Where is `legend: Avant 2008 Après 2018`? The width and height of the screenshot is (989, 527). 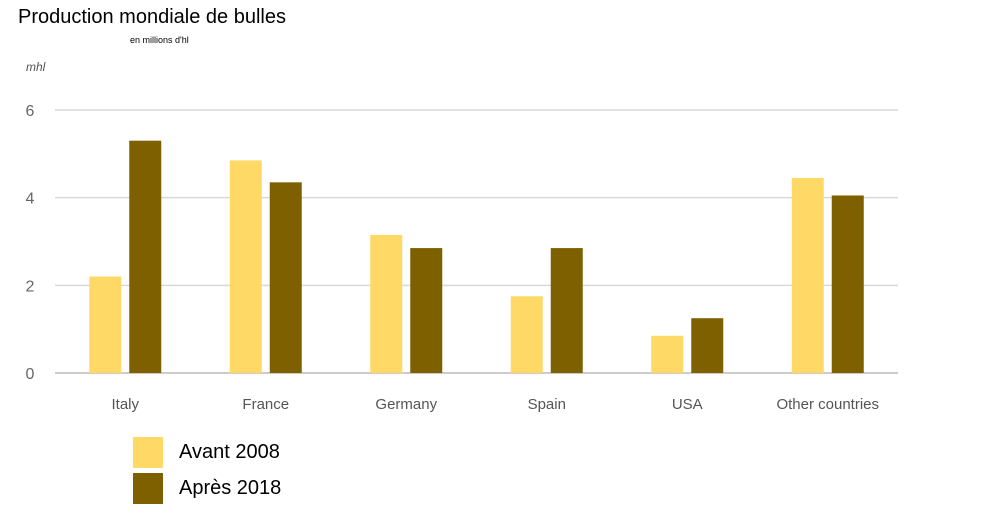
legend: Avant 2008 Après 2018 is located at coordinates (207, 470).